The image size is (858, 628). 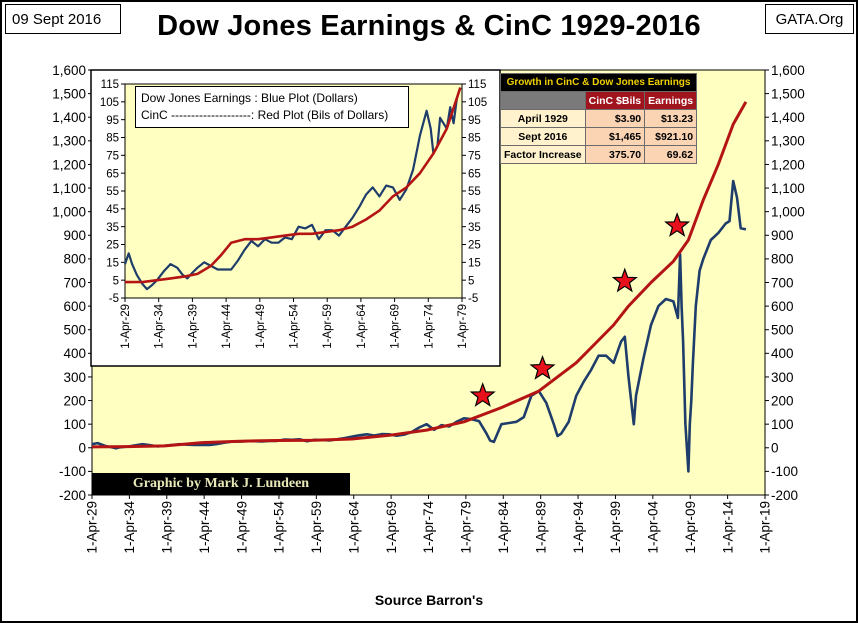 What do you see at coordinates (477, 103) in the screenshot?
I see `inset-chart-ytick-label-right: 105` at bounding box center [477, 103].